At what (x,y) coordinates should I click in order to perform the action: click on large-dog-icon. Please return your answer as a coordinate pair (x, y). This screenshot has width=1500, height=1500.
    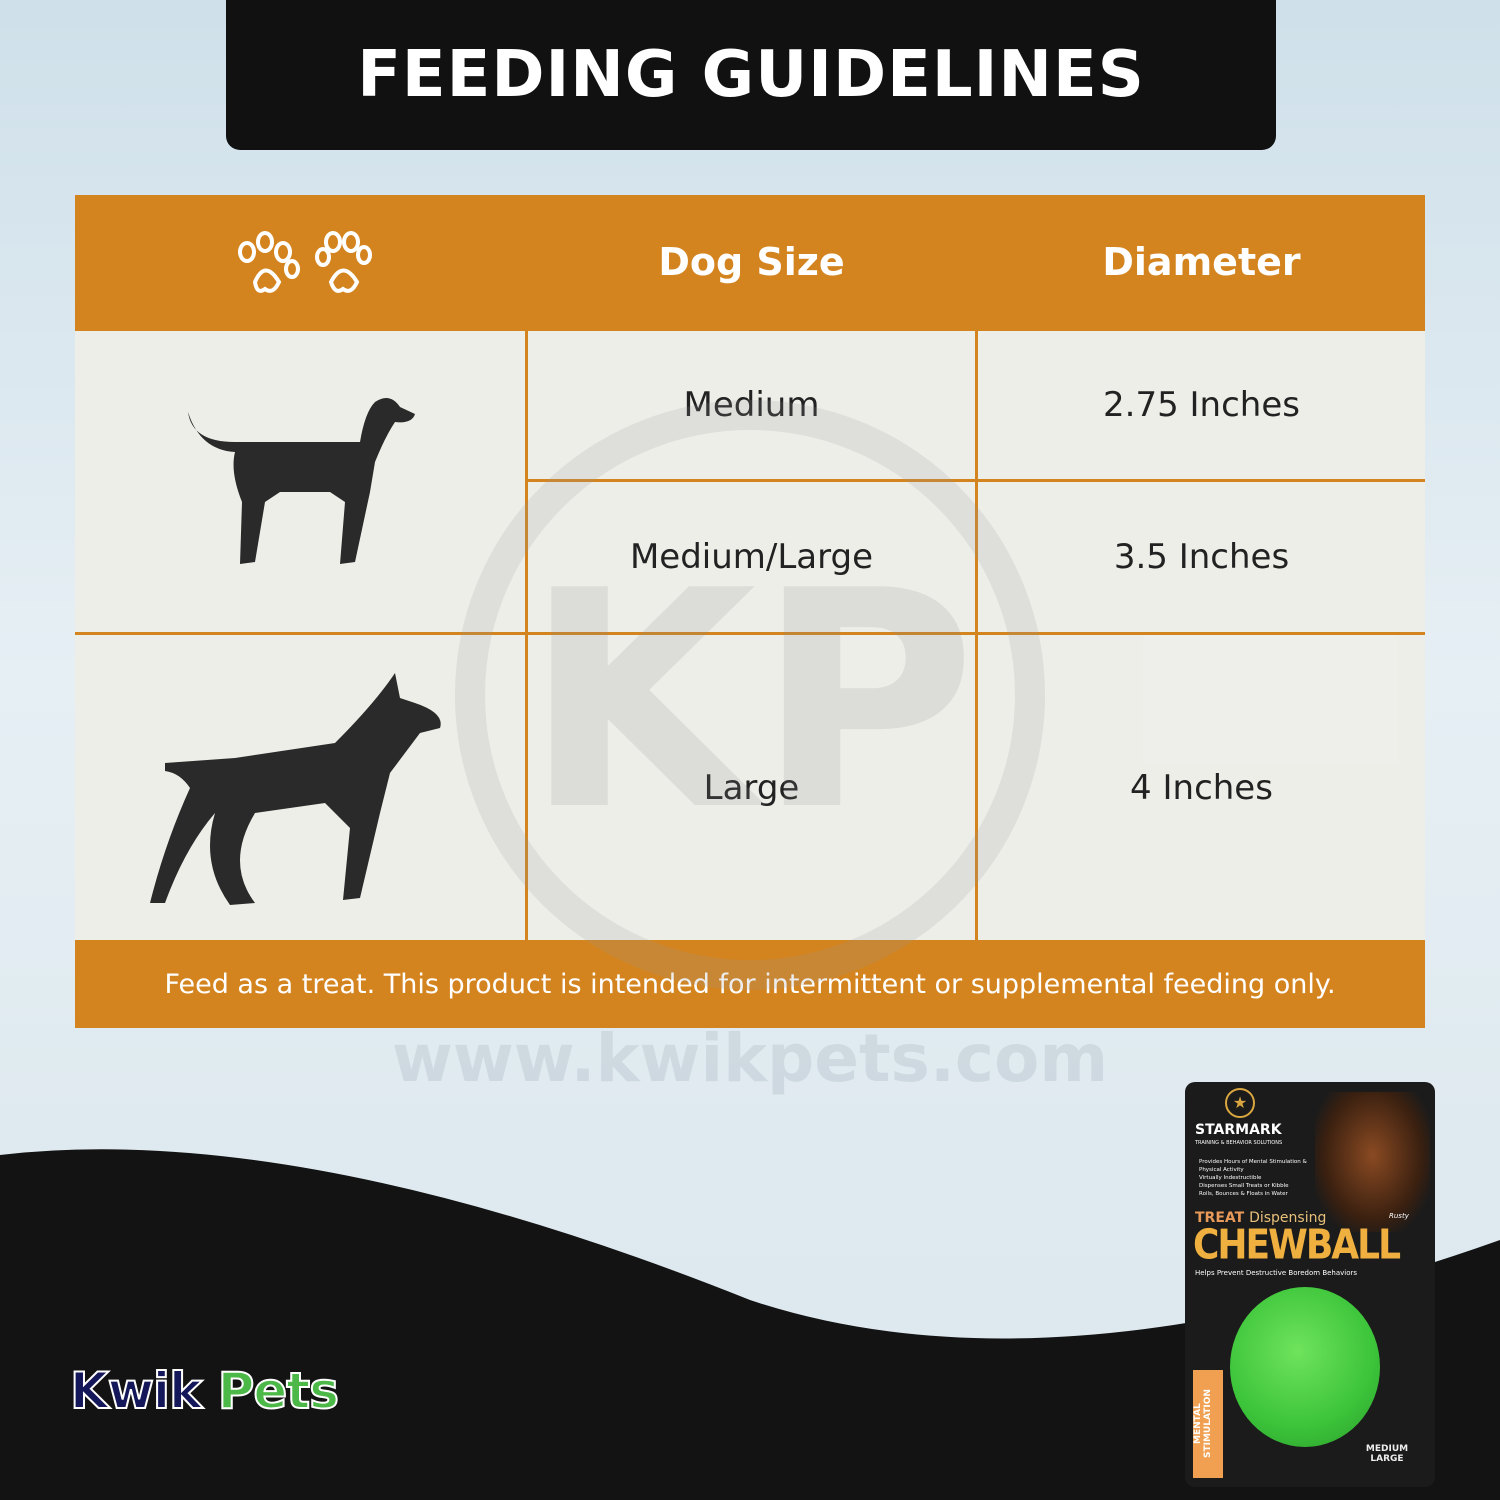
    Looking at the image, I should click on (295, 788).